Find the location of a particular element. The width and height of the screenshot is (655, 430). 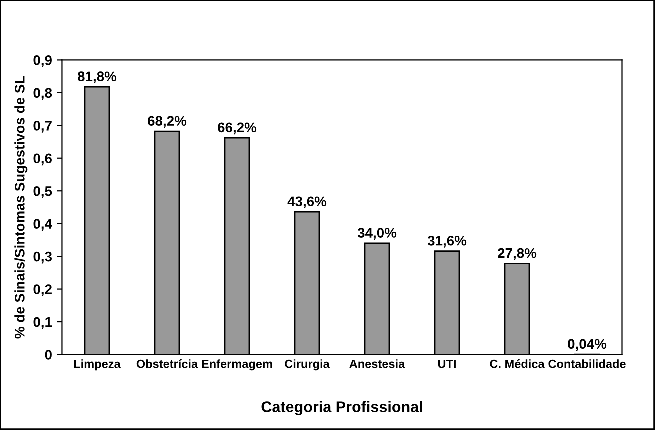

x-axis-title: Categoria Profissional is located at coordinates (342, 408).